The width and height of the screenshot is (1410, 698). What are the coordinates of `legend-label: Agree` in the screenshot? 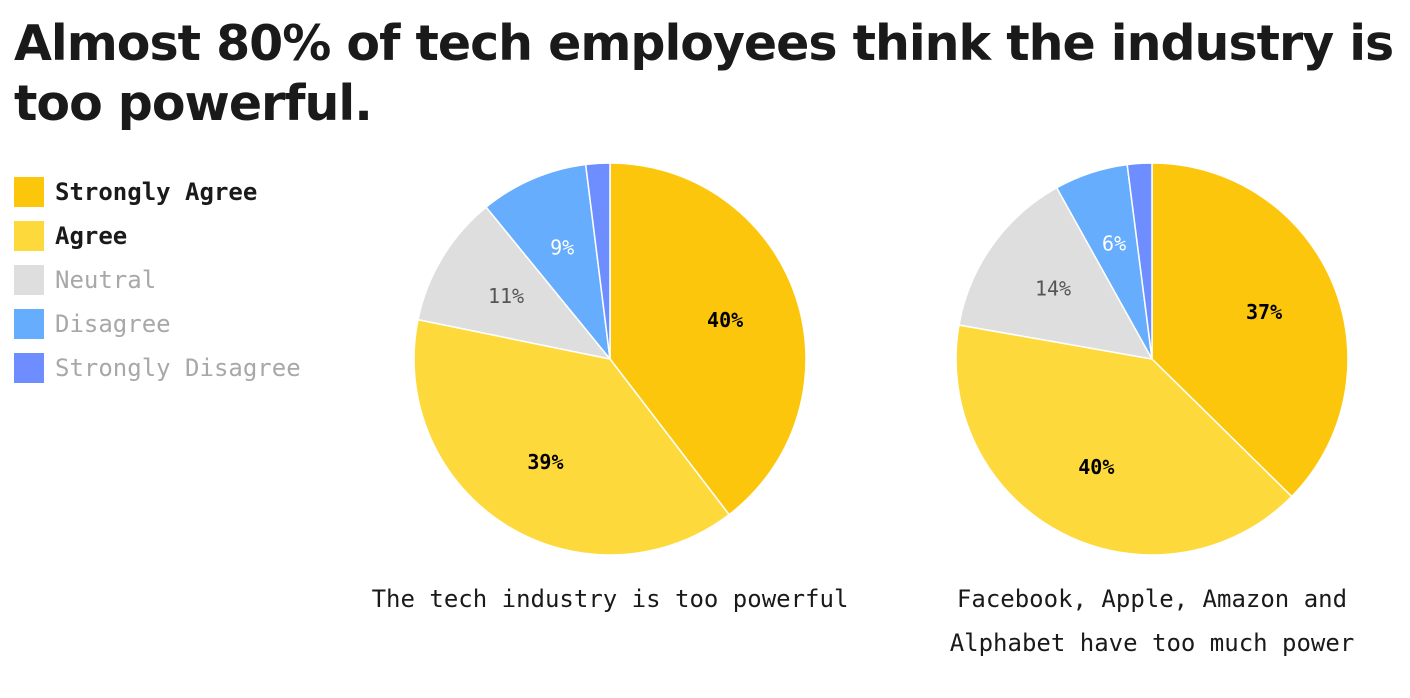 It's located at (91, 236).